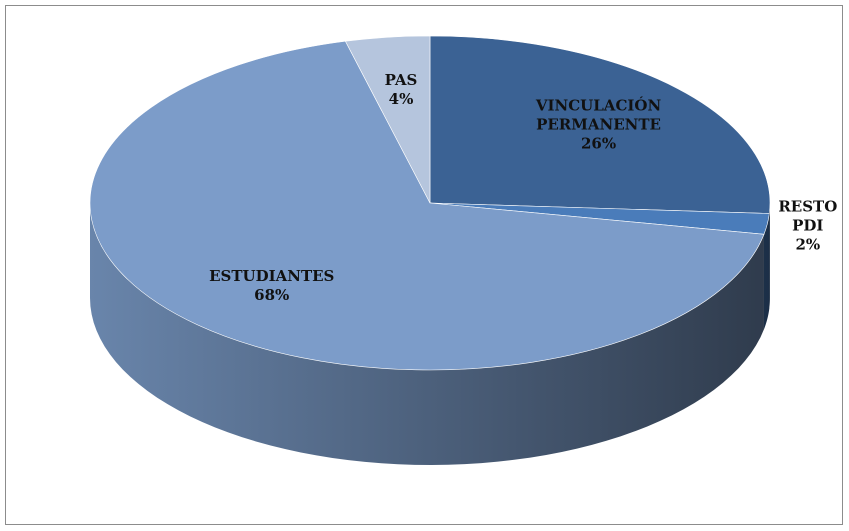 The image size is (849, 531). What do you see at coordinates (272, 275) in the screenshot?
I see `category-label: ESTUDIANTES` at bounding box center [272, 275].